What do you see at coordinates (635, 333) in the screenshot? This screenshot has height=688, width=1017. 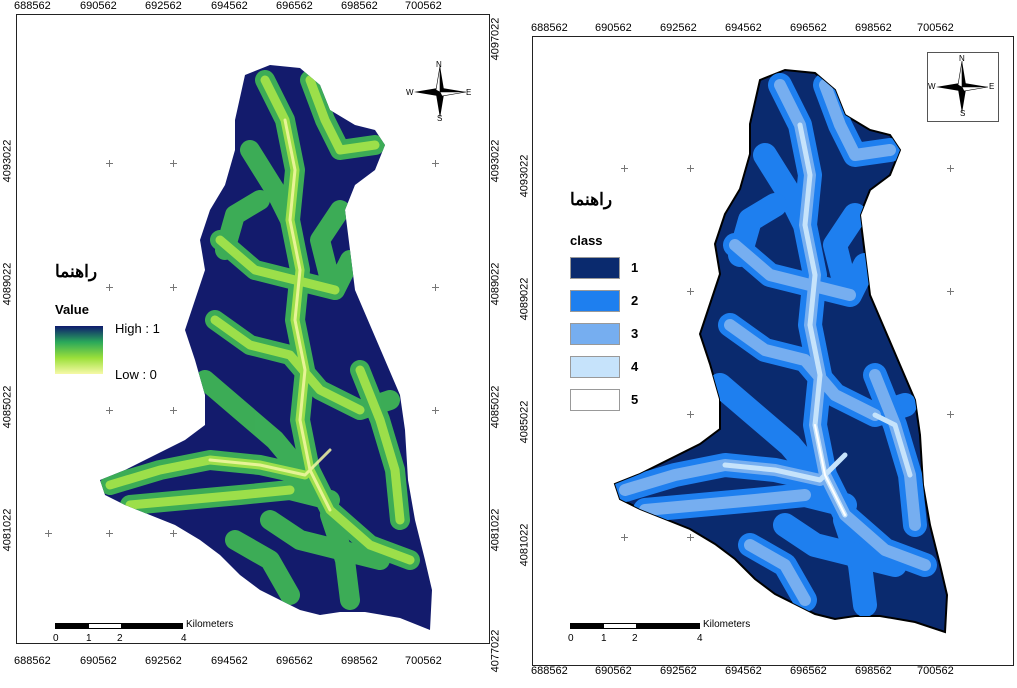 I see `class-label: 3` at bounding box center [635, 333].